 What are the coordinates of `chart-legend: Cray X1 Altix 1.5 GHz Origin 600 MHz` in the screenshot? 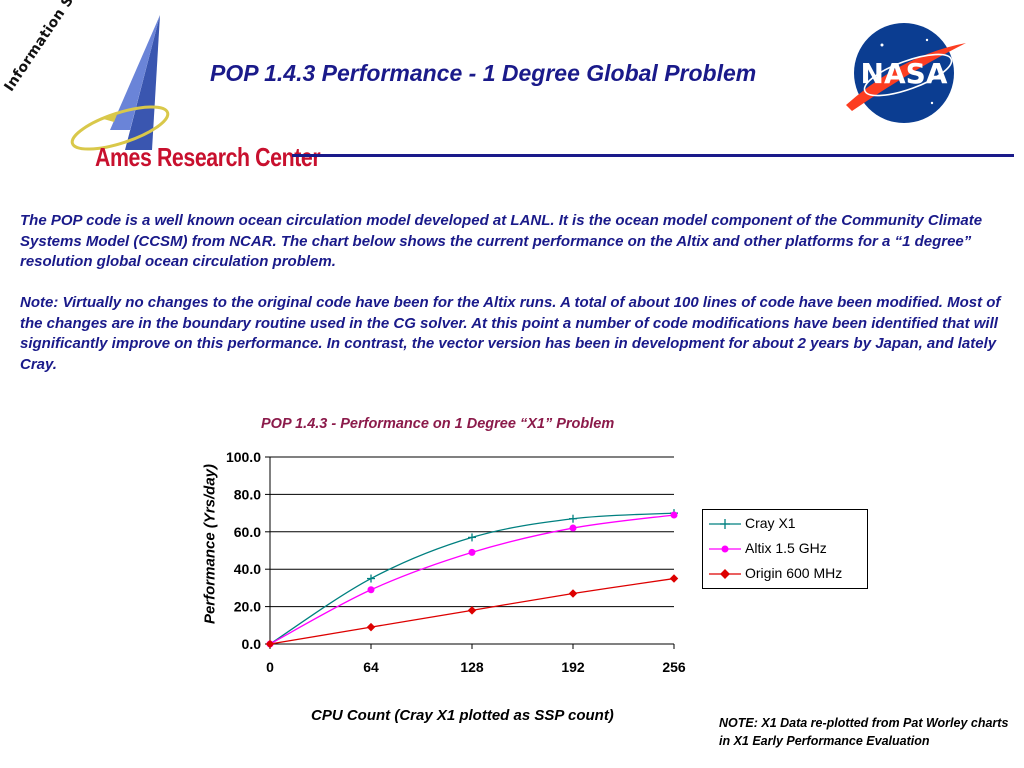 It's located at (785, 549).